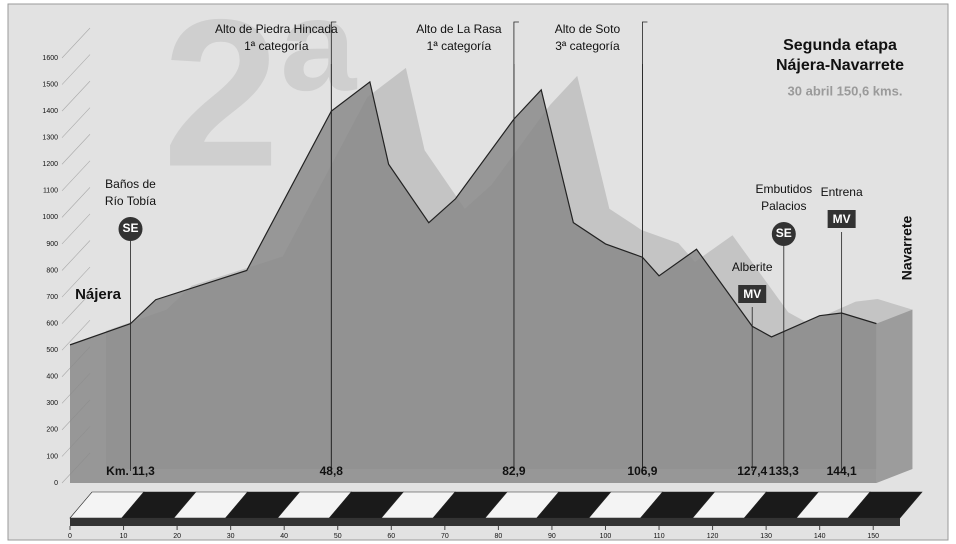  What do you see at coordinates (52, 456) in the screenshot?
I see `y-tick-label: 100` at bounding box center [52, 456].